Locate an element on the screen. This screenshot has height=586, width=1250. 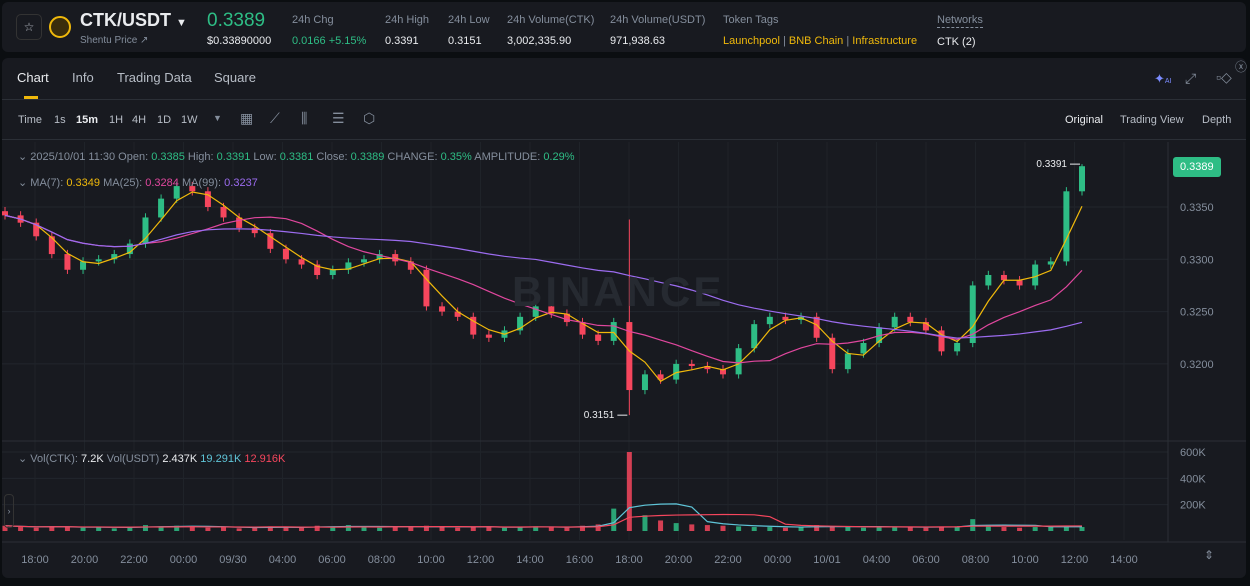
tab-chart: Chart is located at coordinates (33, 77).